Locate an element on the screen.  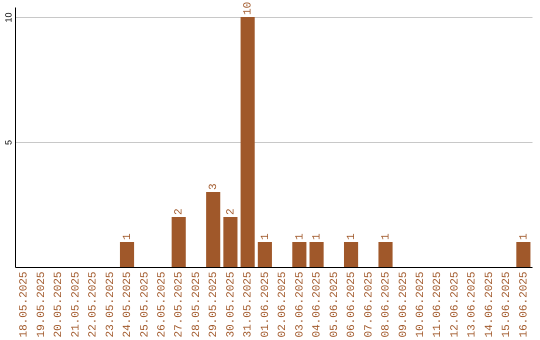
data-label: 10 is located at coordinates (248, 8).